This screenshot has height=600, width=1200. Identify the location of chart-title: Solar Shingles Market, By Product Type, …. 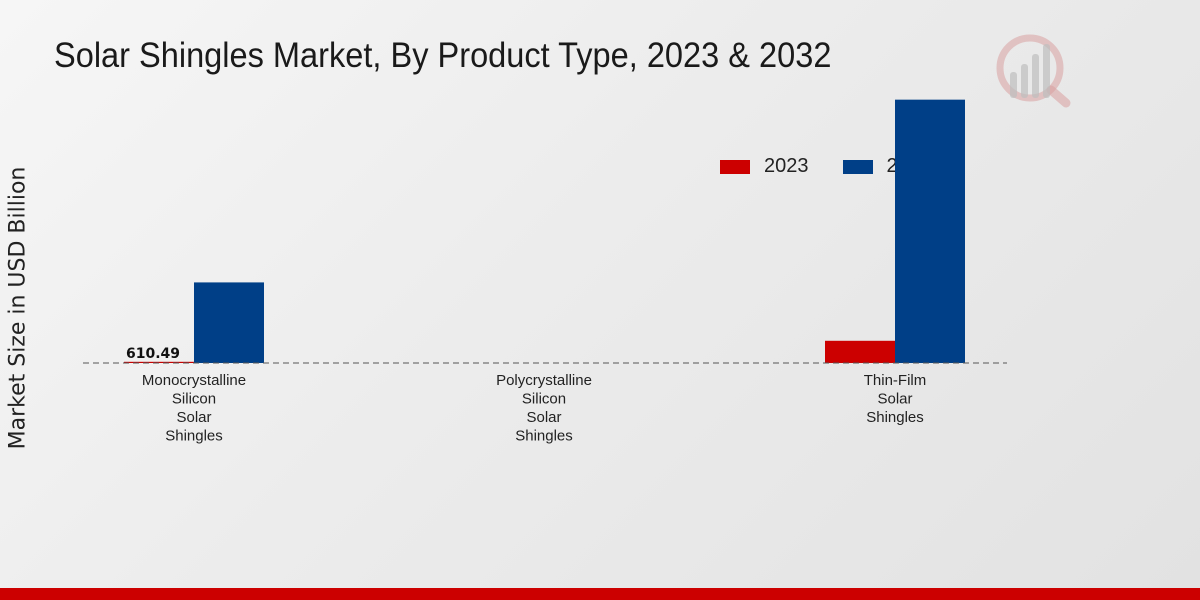
(443, 55).